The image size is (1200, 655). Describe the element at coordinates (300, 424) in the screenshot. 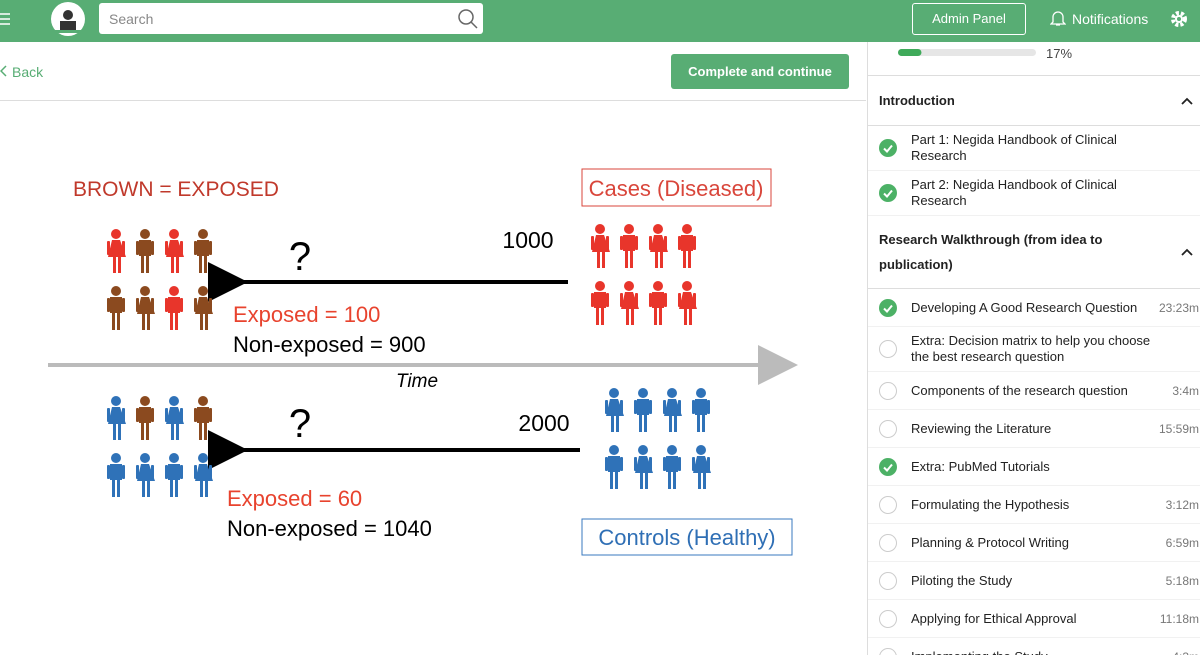

I see `question-mark: ?` at that location.